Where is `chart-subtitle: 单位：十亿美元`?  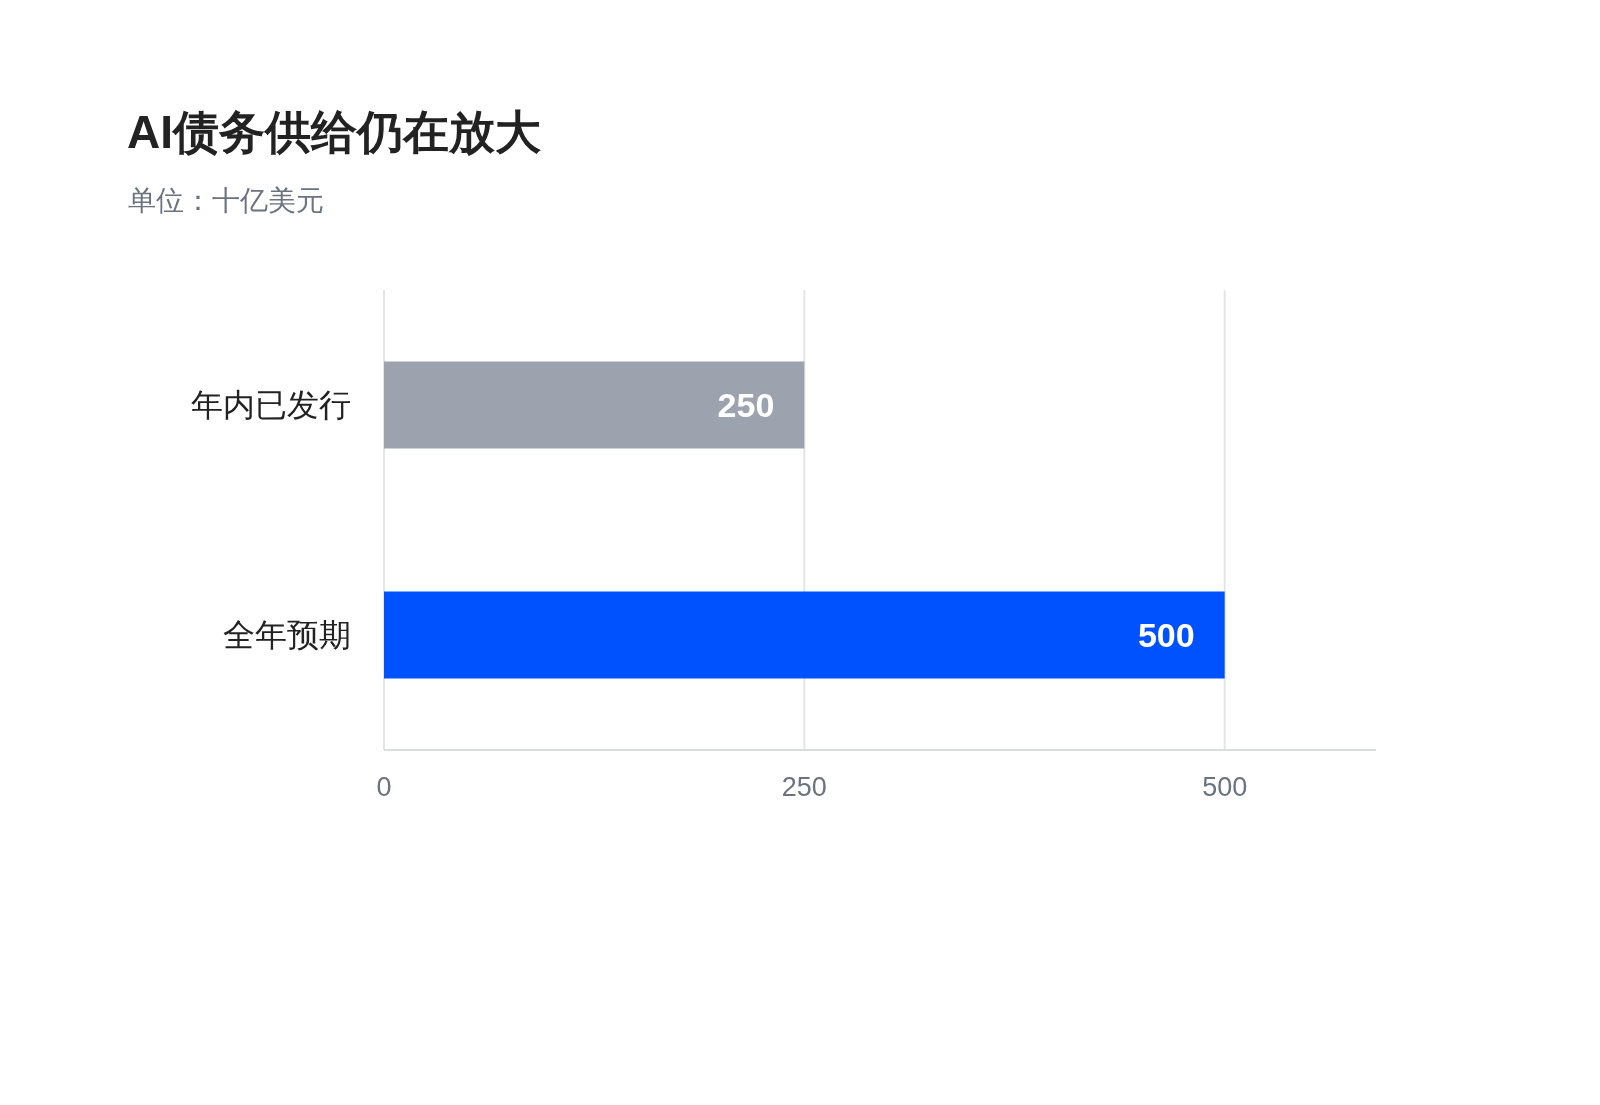 chart-subtitle: 单位：十亿美元 is located at coordinates (226, 200).